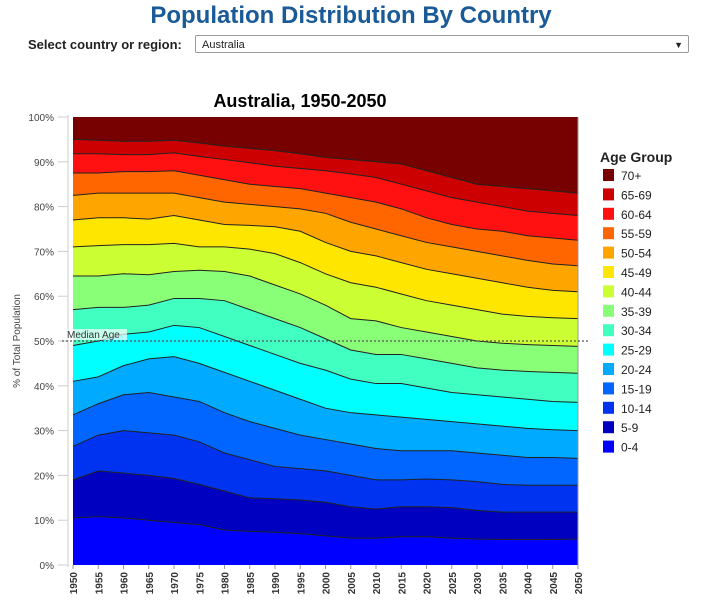 Image resolution: width=702 pixels, height=611 pixels. What do you see at coordinates (529, 583) in the screenshot?
I see `x-tick-label: 2040` at bounding box center [529, 583].